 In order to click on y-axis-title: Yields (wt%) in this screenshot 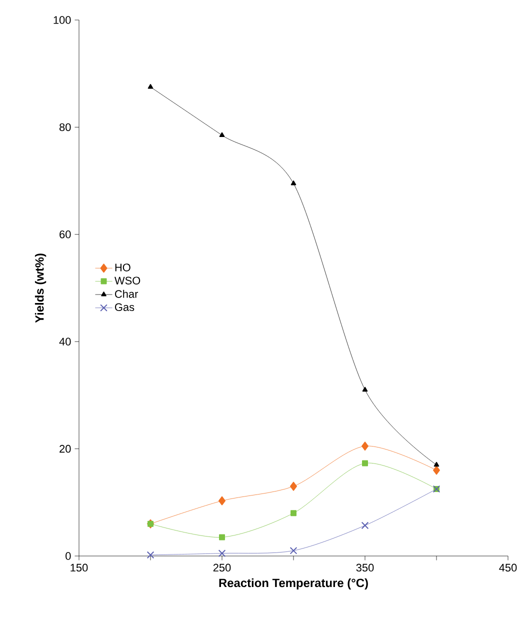, I will do `click(40, 288)`.